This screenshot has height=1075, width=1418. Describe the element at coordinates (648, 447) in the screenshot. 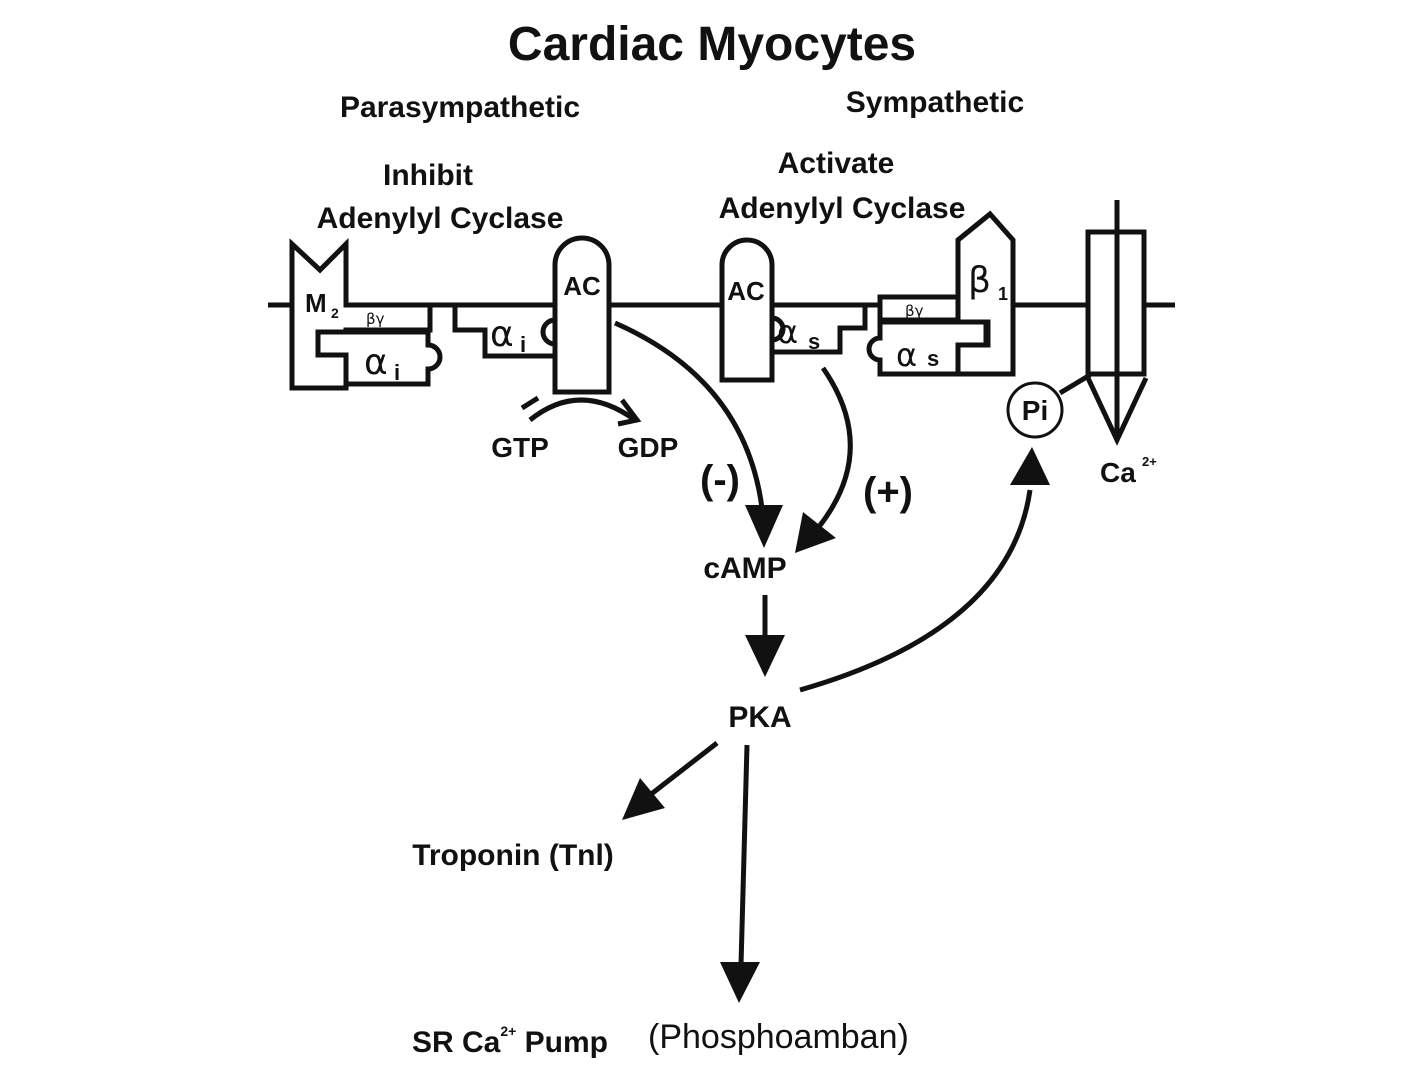

I see `gdp-label: GDP` at that location.